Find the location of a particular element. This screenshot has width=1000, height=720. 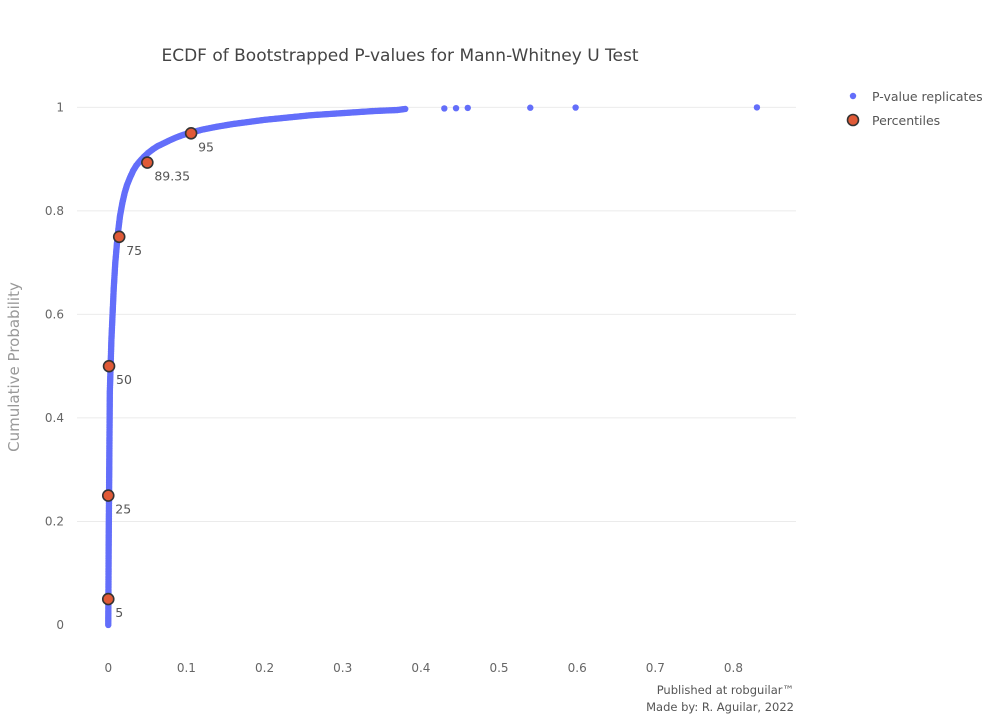

x-tick-label: 0 is located at coordinates (108, 668).